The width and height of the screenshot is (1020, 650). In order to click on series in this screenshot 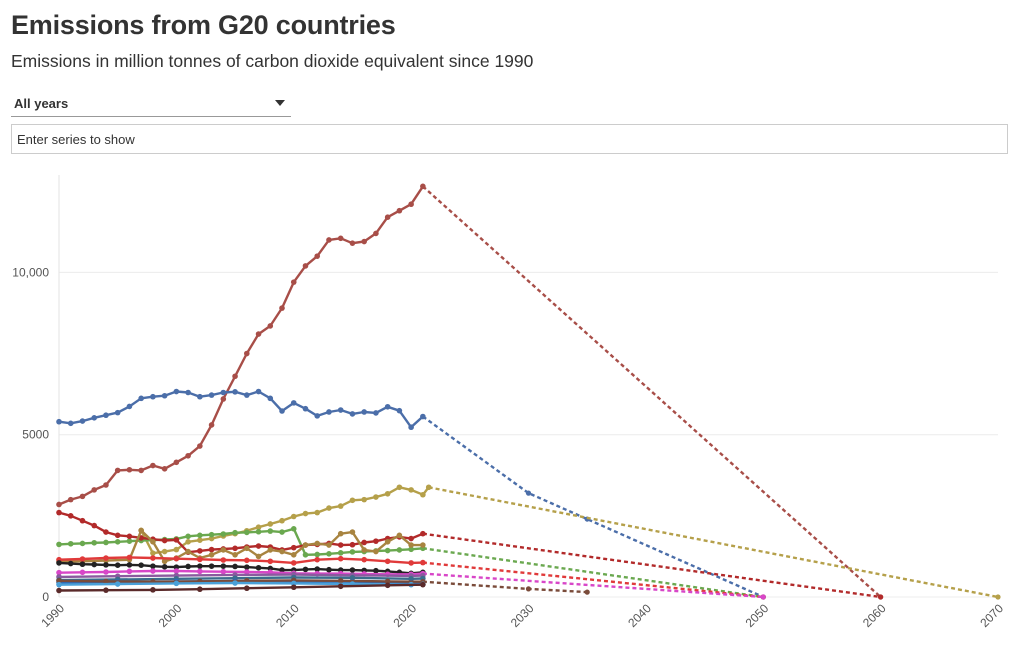, I will do `click(241, 568)`.